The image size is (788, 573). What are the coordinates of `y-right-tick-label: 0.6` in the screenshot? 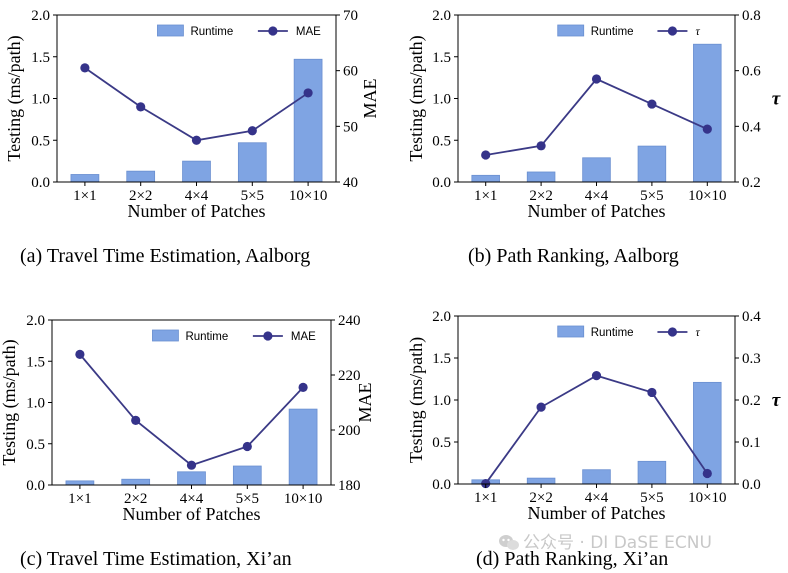 It's located at (751, 72).